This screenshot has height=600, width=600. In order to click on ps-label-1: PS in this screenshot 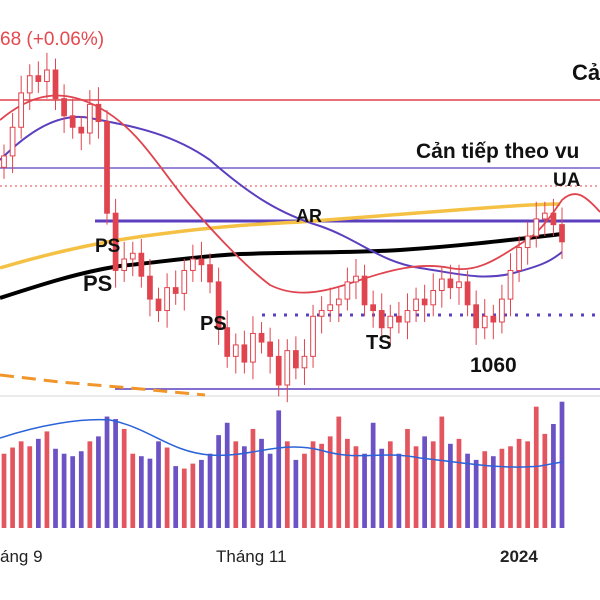, I will do `click(107, 246)`.